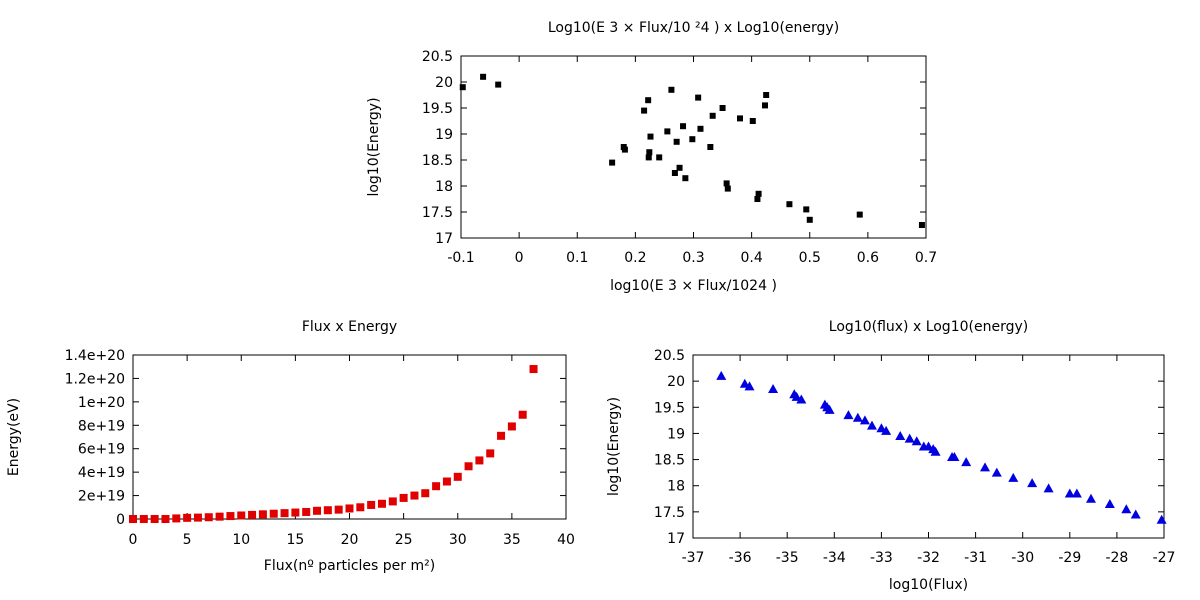 Image resolution: width=1200 pixels, height=600 pixels. Describe the element at coordinates (928, 558) in the screenshot. I see `right-x-tick-label: -32` at that location.